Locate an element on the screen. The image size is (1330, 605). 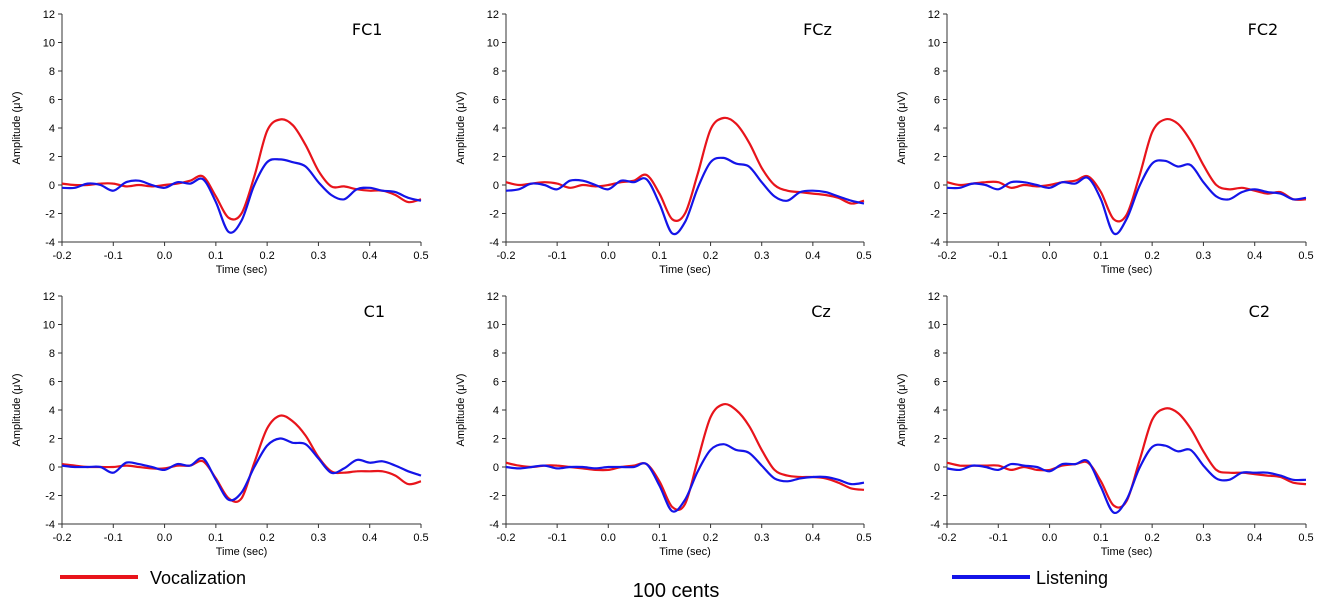
panel-title: FC2 is located at coordinates (1263, 29).